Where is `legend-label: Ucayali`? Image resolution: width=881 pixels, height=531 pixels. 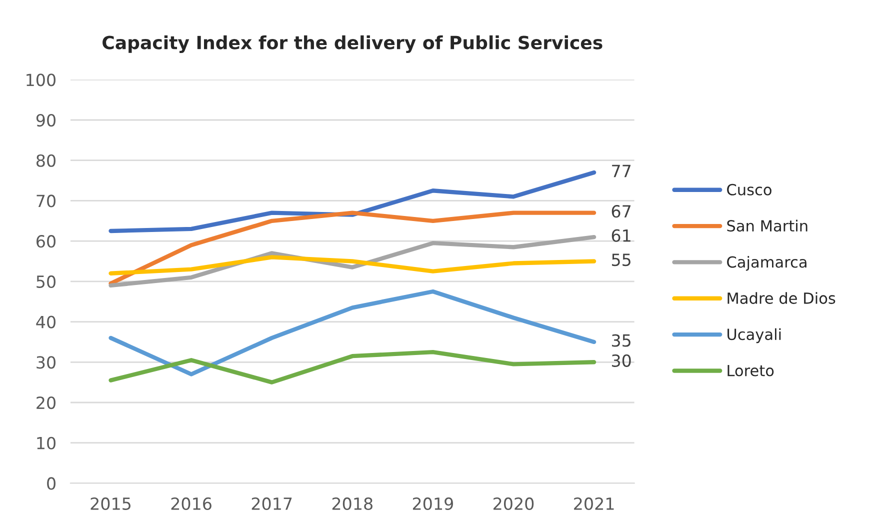 legend-label: Ucayali is located at coordinates (754, 336).